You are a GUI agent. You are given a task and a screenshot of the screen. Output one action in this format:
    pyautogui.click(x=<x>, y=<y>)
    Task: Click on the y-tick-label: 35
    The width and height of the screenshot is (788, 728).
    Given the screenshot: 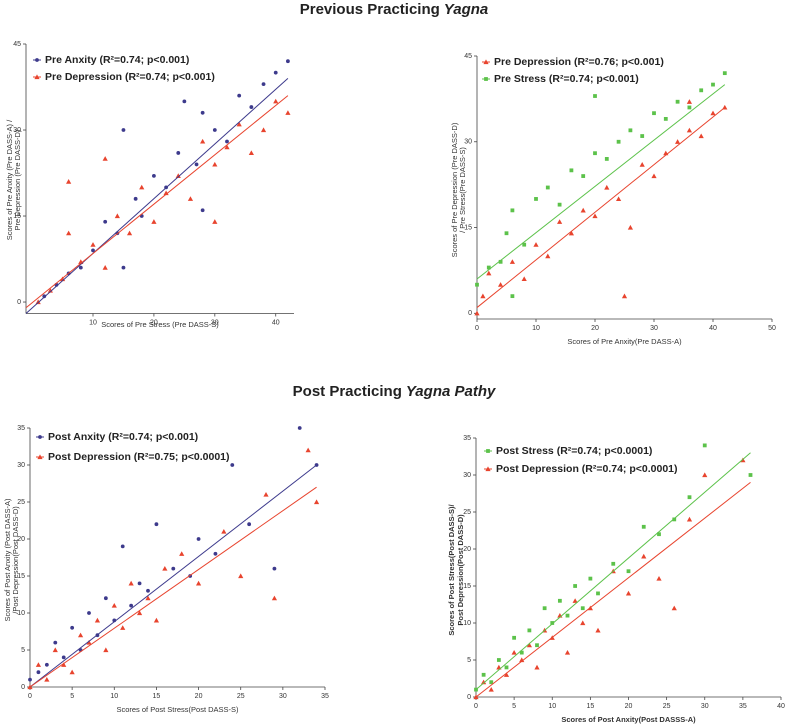 What is the action you would take?
    pyautogui.click(x=21, y=428)
    